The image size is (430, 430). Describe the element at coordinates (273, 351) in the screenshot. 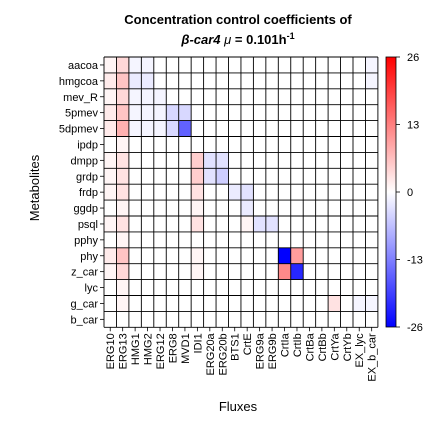

I see `x-tick-label: ERG9b` at that location.